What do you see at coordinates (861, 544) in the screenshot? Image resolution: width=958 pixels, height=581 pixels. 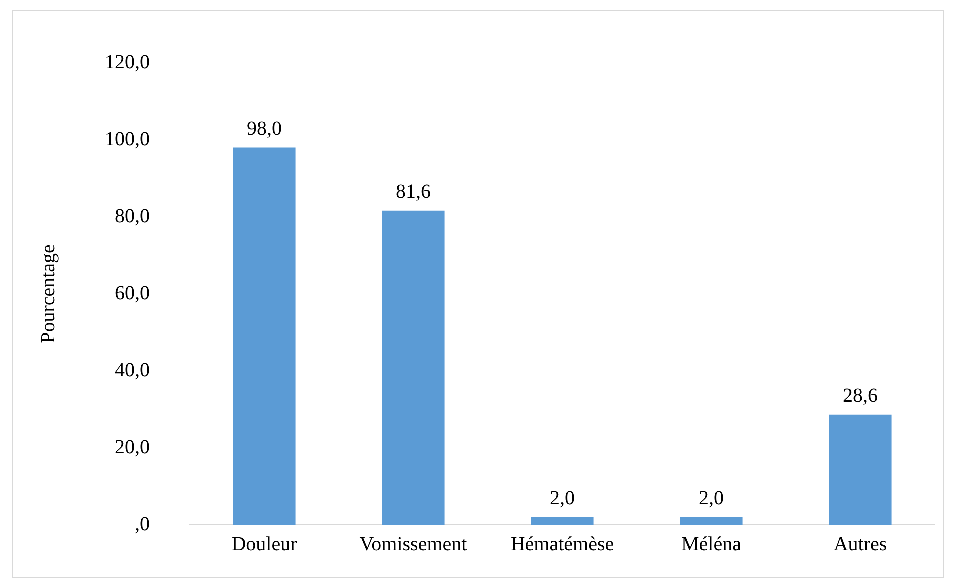 I see `x-tick-label: Autres` at bounding box center [861, 544].